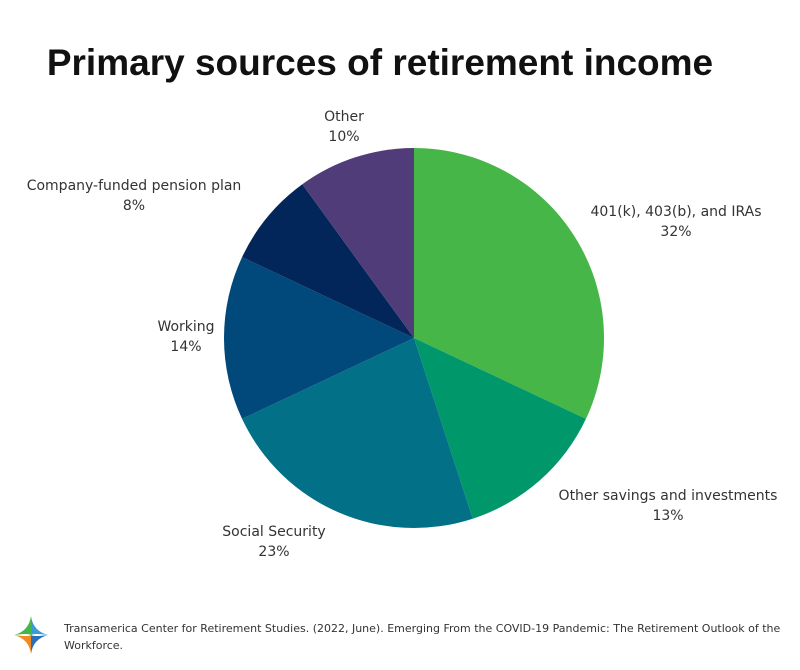  I want to click on slice-label-value: 13%, so click(668, 516).